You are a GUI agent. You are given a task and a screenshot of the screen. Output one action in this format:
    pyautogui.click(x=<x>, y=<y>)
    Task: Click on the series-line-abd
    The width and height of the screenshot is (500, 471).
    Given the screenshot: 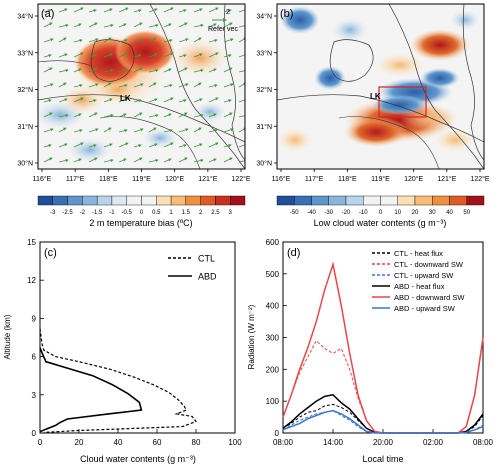 What is the action you would take?
    pyautogui.click(x=91, y=390)
    